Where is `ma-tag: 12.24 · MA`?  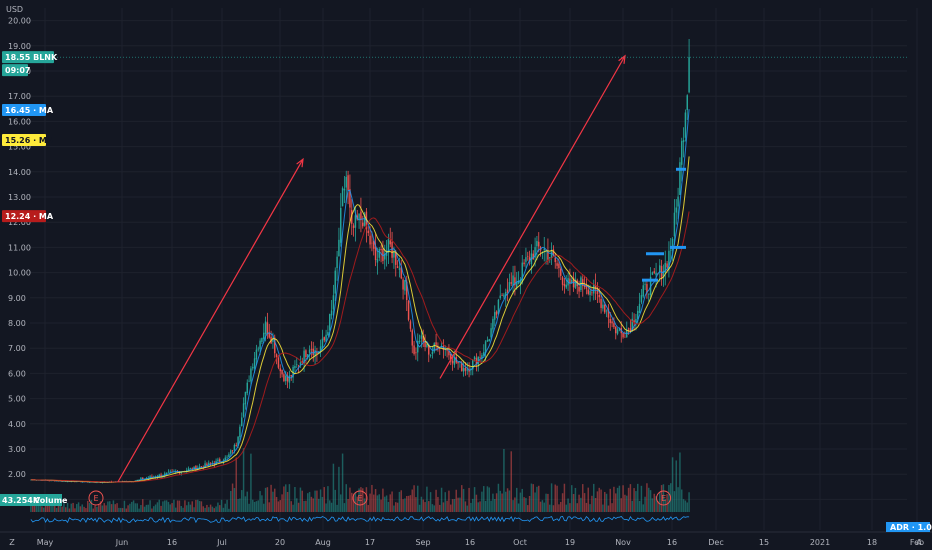
ma-tag: 12.24 · MA is located at coordinates (29, 216).